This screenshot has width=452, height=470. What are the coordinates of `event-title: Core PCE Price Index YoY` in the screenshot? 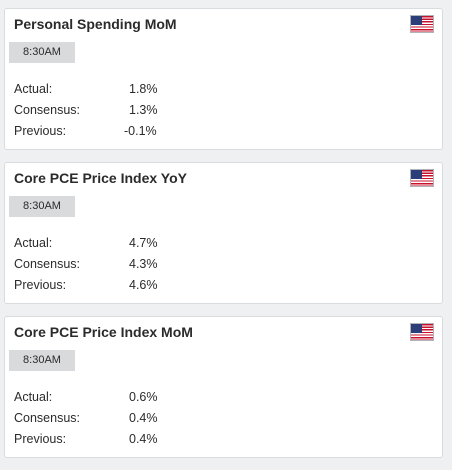 It's located at (100, 178).